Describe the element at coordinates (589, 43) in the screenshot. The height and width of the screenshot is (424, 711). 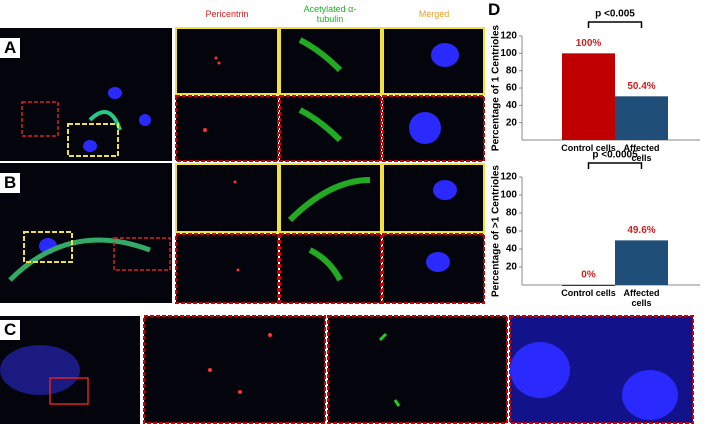
I see `value-label: 100%` at that location.